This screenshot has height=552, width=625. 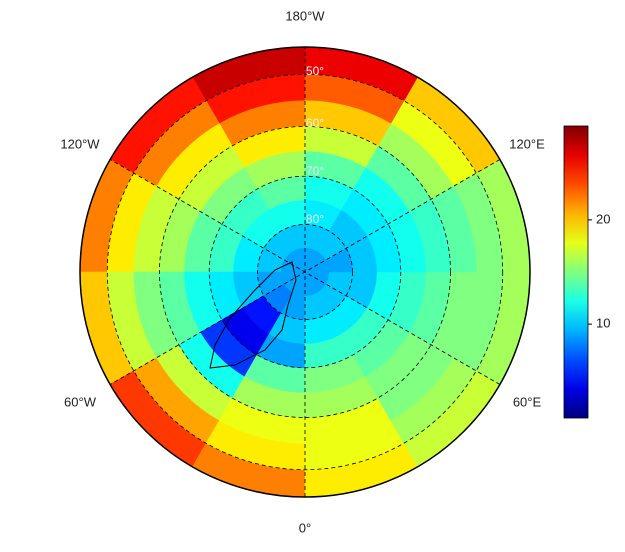 I want to click on lon-label: 60°E, so click(x=527, y=401).